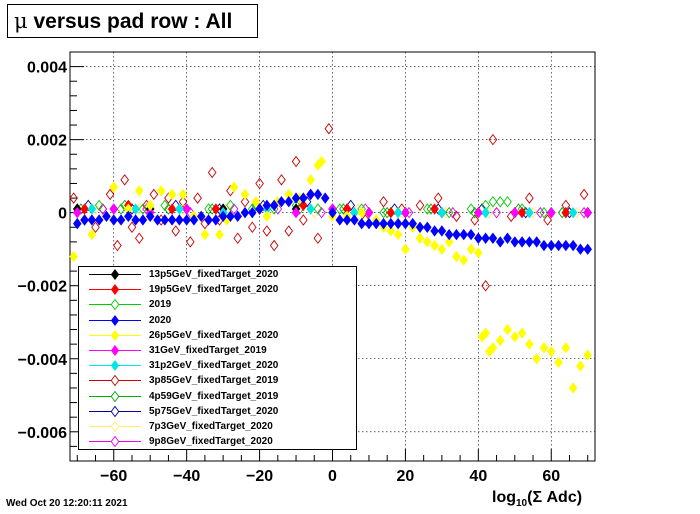 This screenshot has height=514, width=700. What do you see at coordinates (160, 320) in the screenshot?
I see `legend-label: 2020` at bounding box center [160, 320].